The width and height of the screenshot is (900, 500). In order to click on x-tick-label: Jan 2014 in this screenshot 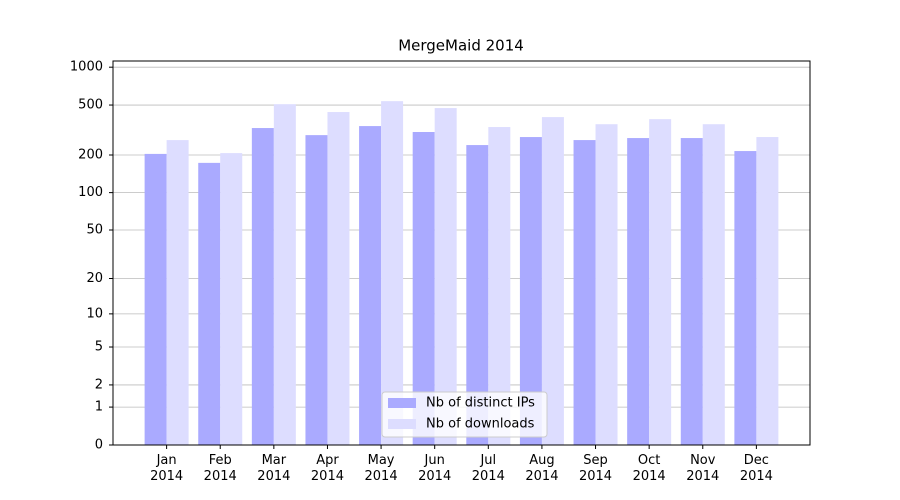, I will do `click(167, 468)`.